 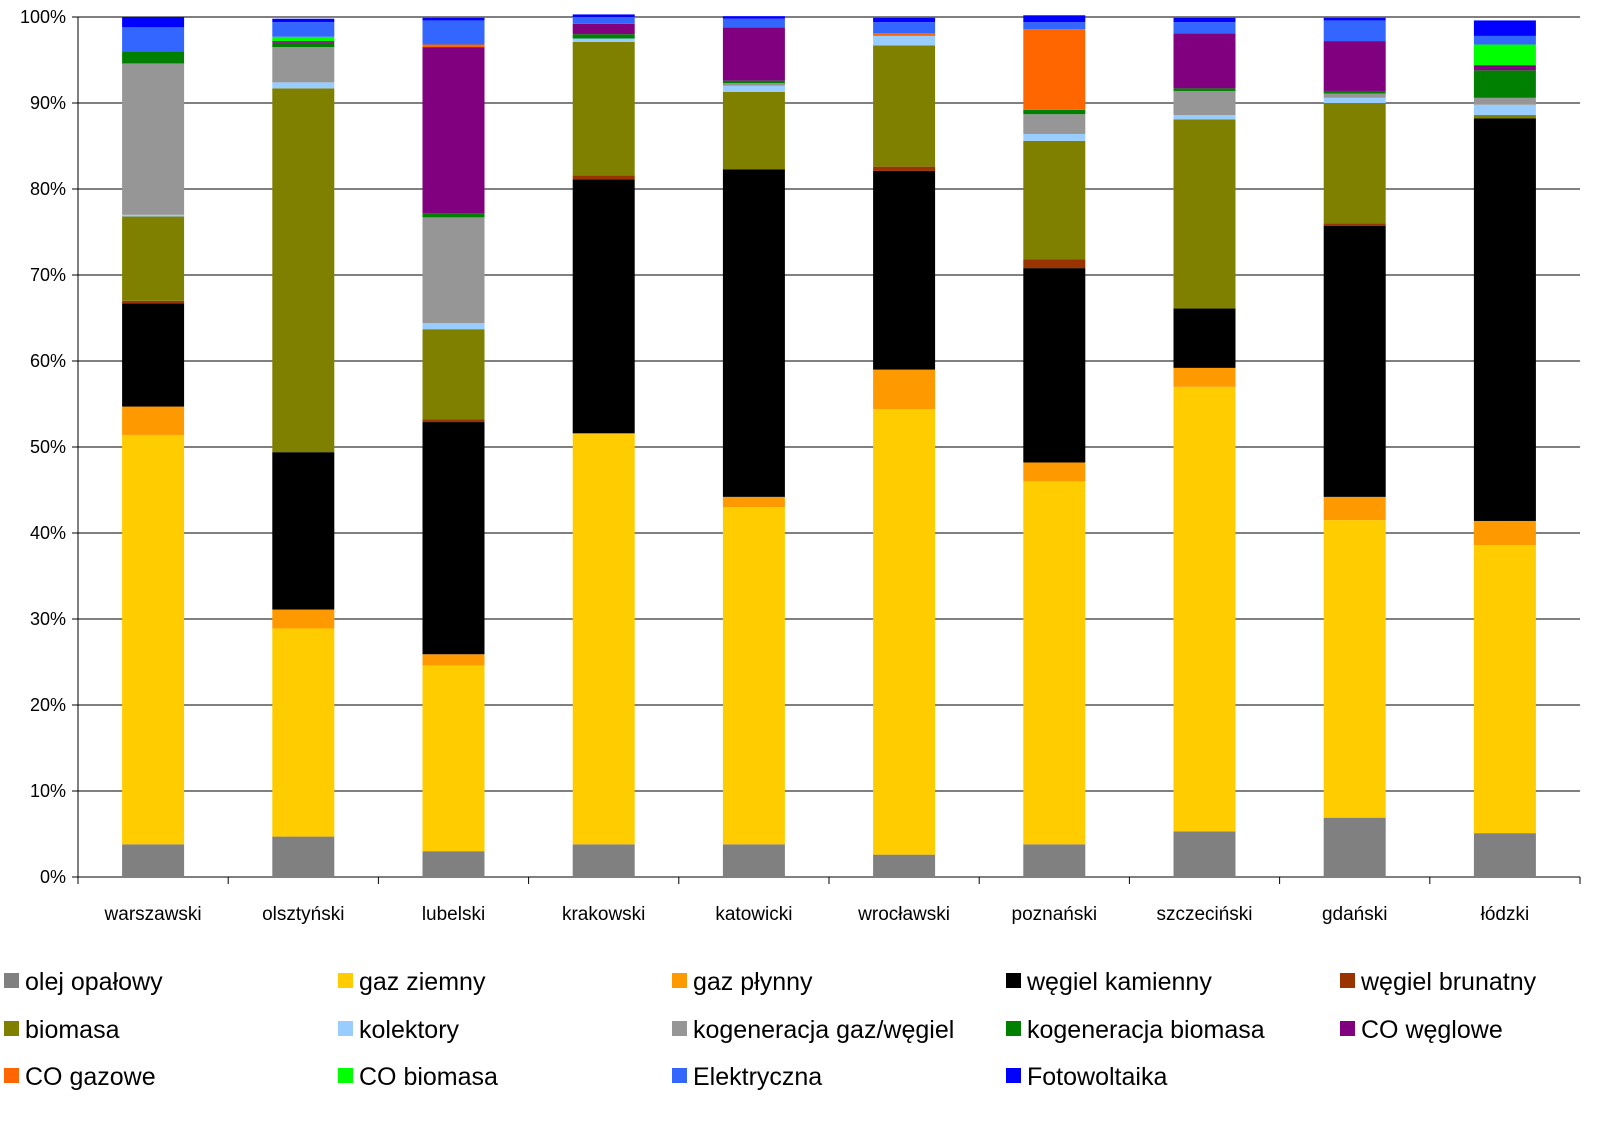 I want to click on bar-segment: CO gazowe: 0.3, so click(x=904, y=34).